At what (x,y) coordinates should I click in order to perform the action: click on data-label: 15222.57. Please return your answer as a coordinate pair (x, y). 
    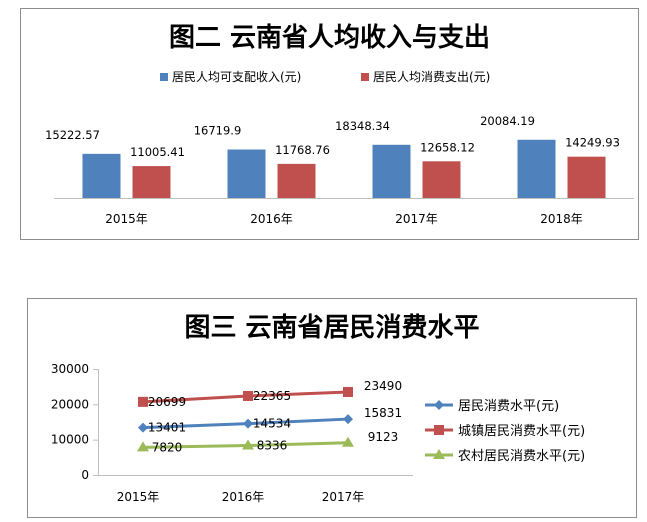
    Looking at the image, I should click on (72, 135).